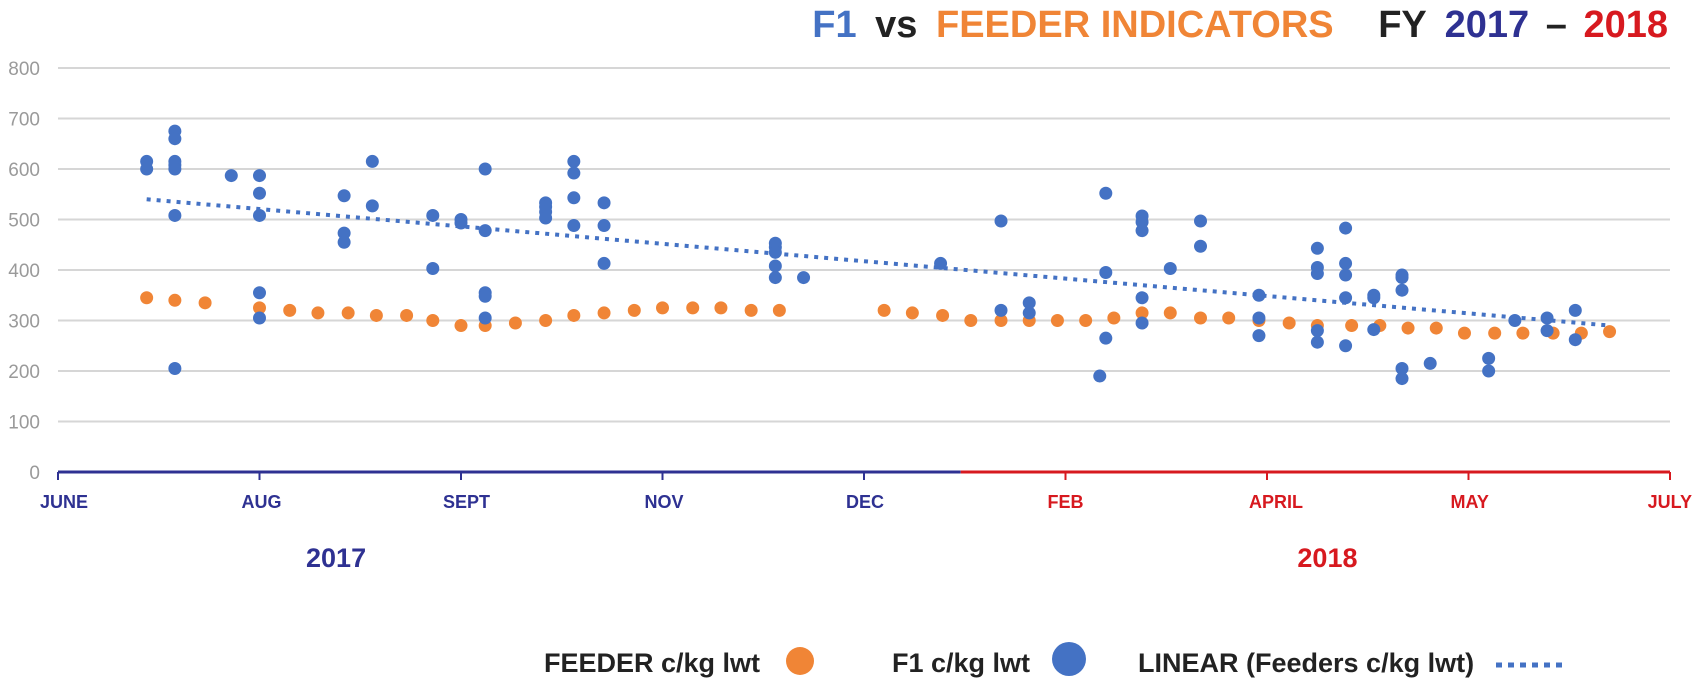 The width and height of the screenshot is (1693, 688). I want to click on chart-title: F1 vs FEEDER INDICATORS FY 2017 – 2018, so click(1240, 25).